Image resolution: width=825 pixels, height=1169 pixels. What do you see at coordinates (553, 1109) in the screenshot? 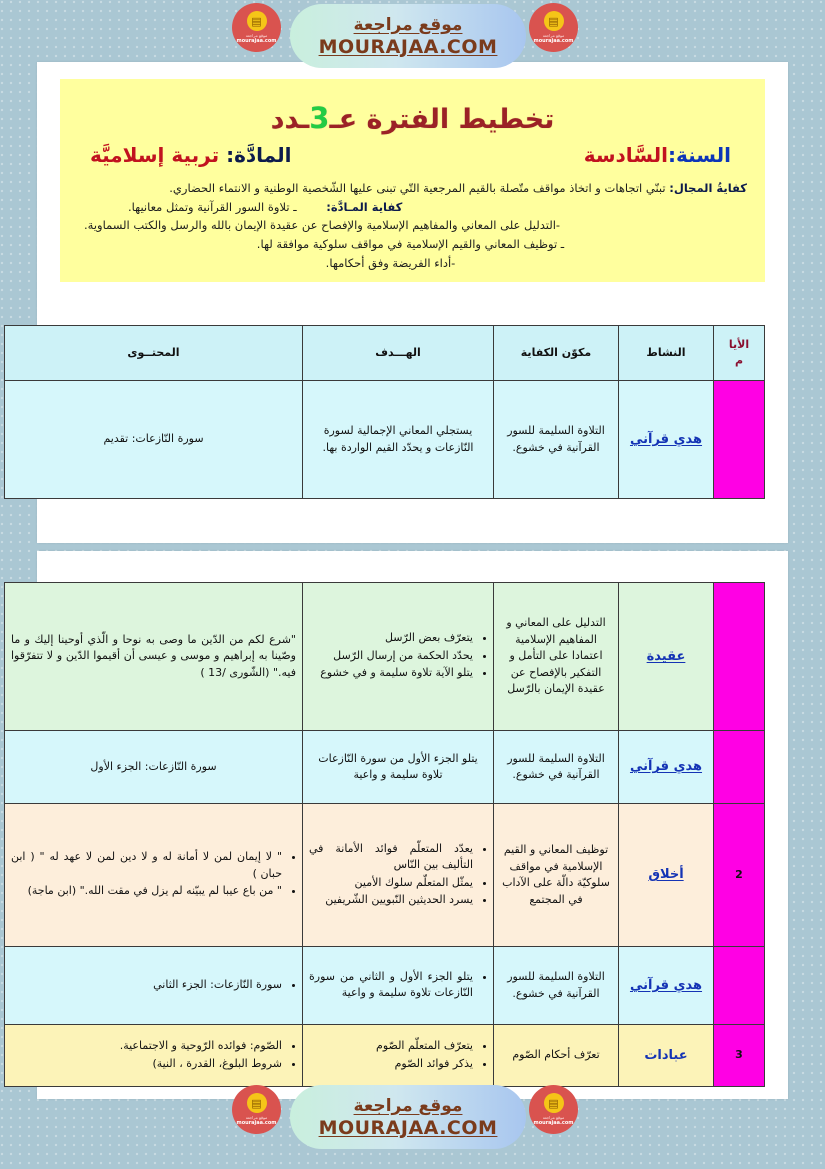
I see `watermark-logo-icon-right-bottom: ▤ موقع مراجعة mourajaa.com` at bounding box center [553, 1109].